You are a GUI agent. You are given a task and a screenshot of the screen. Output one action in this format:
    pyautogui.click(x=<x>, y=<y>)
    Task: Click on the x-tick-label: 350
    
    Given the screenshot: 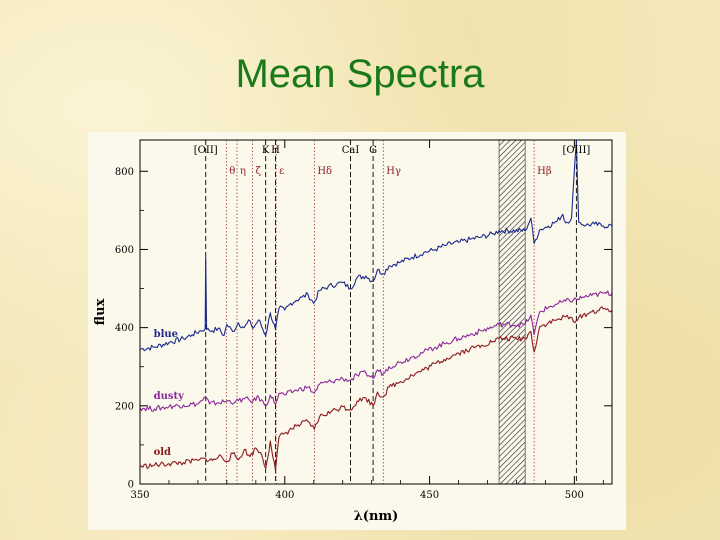 What is the action you would take?
    pyautogui.click(x=139, y=495)
    